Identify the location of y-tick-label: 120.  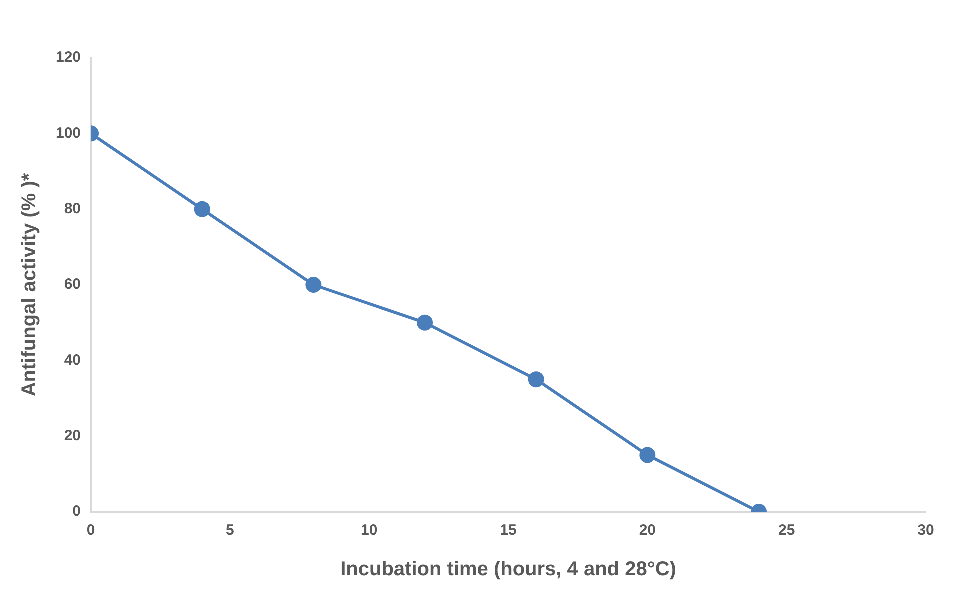
(69, 57).